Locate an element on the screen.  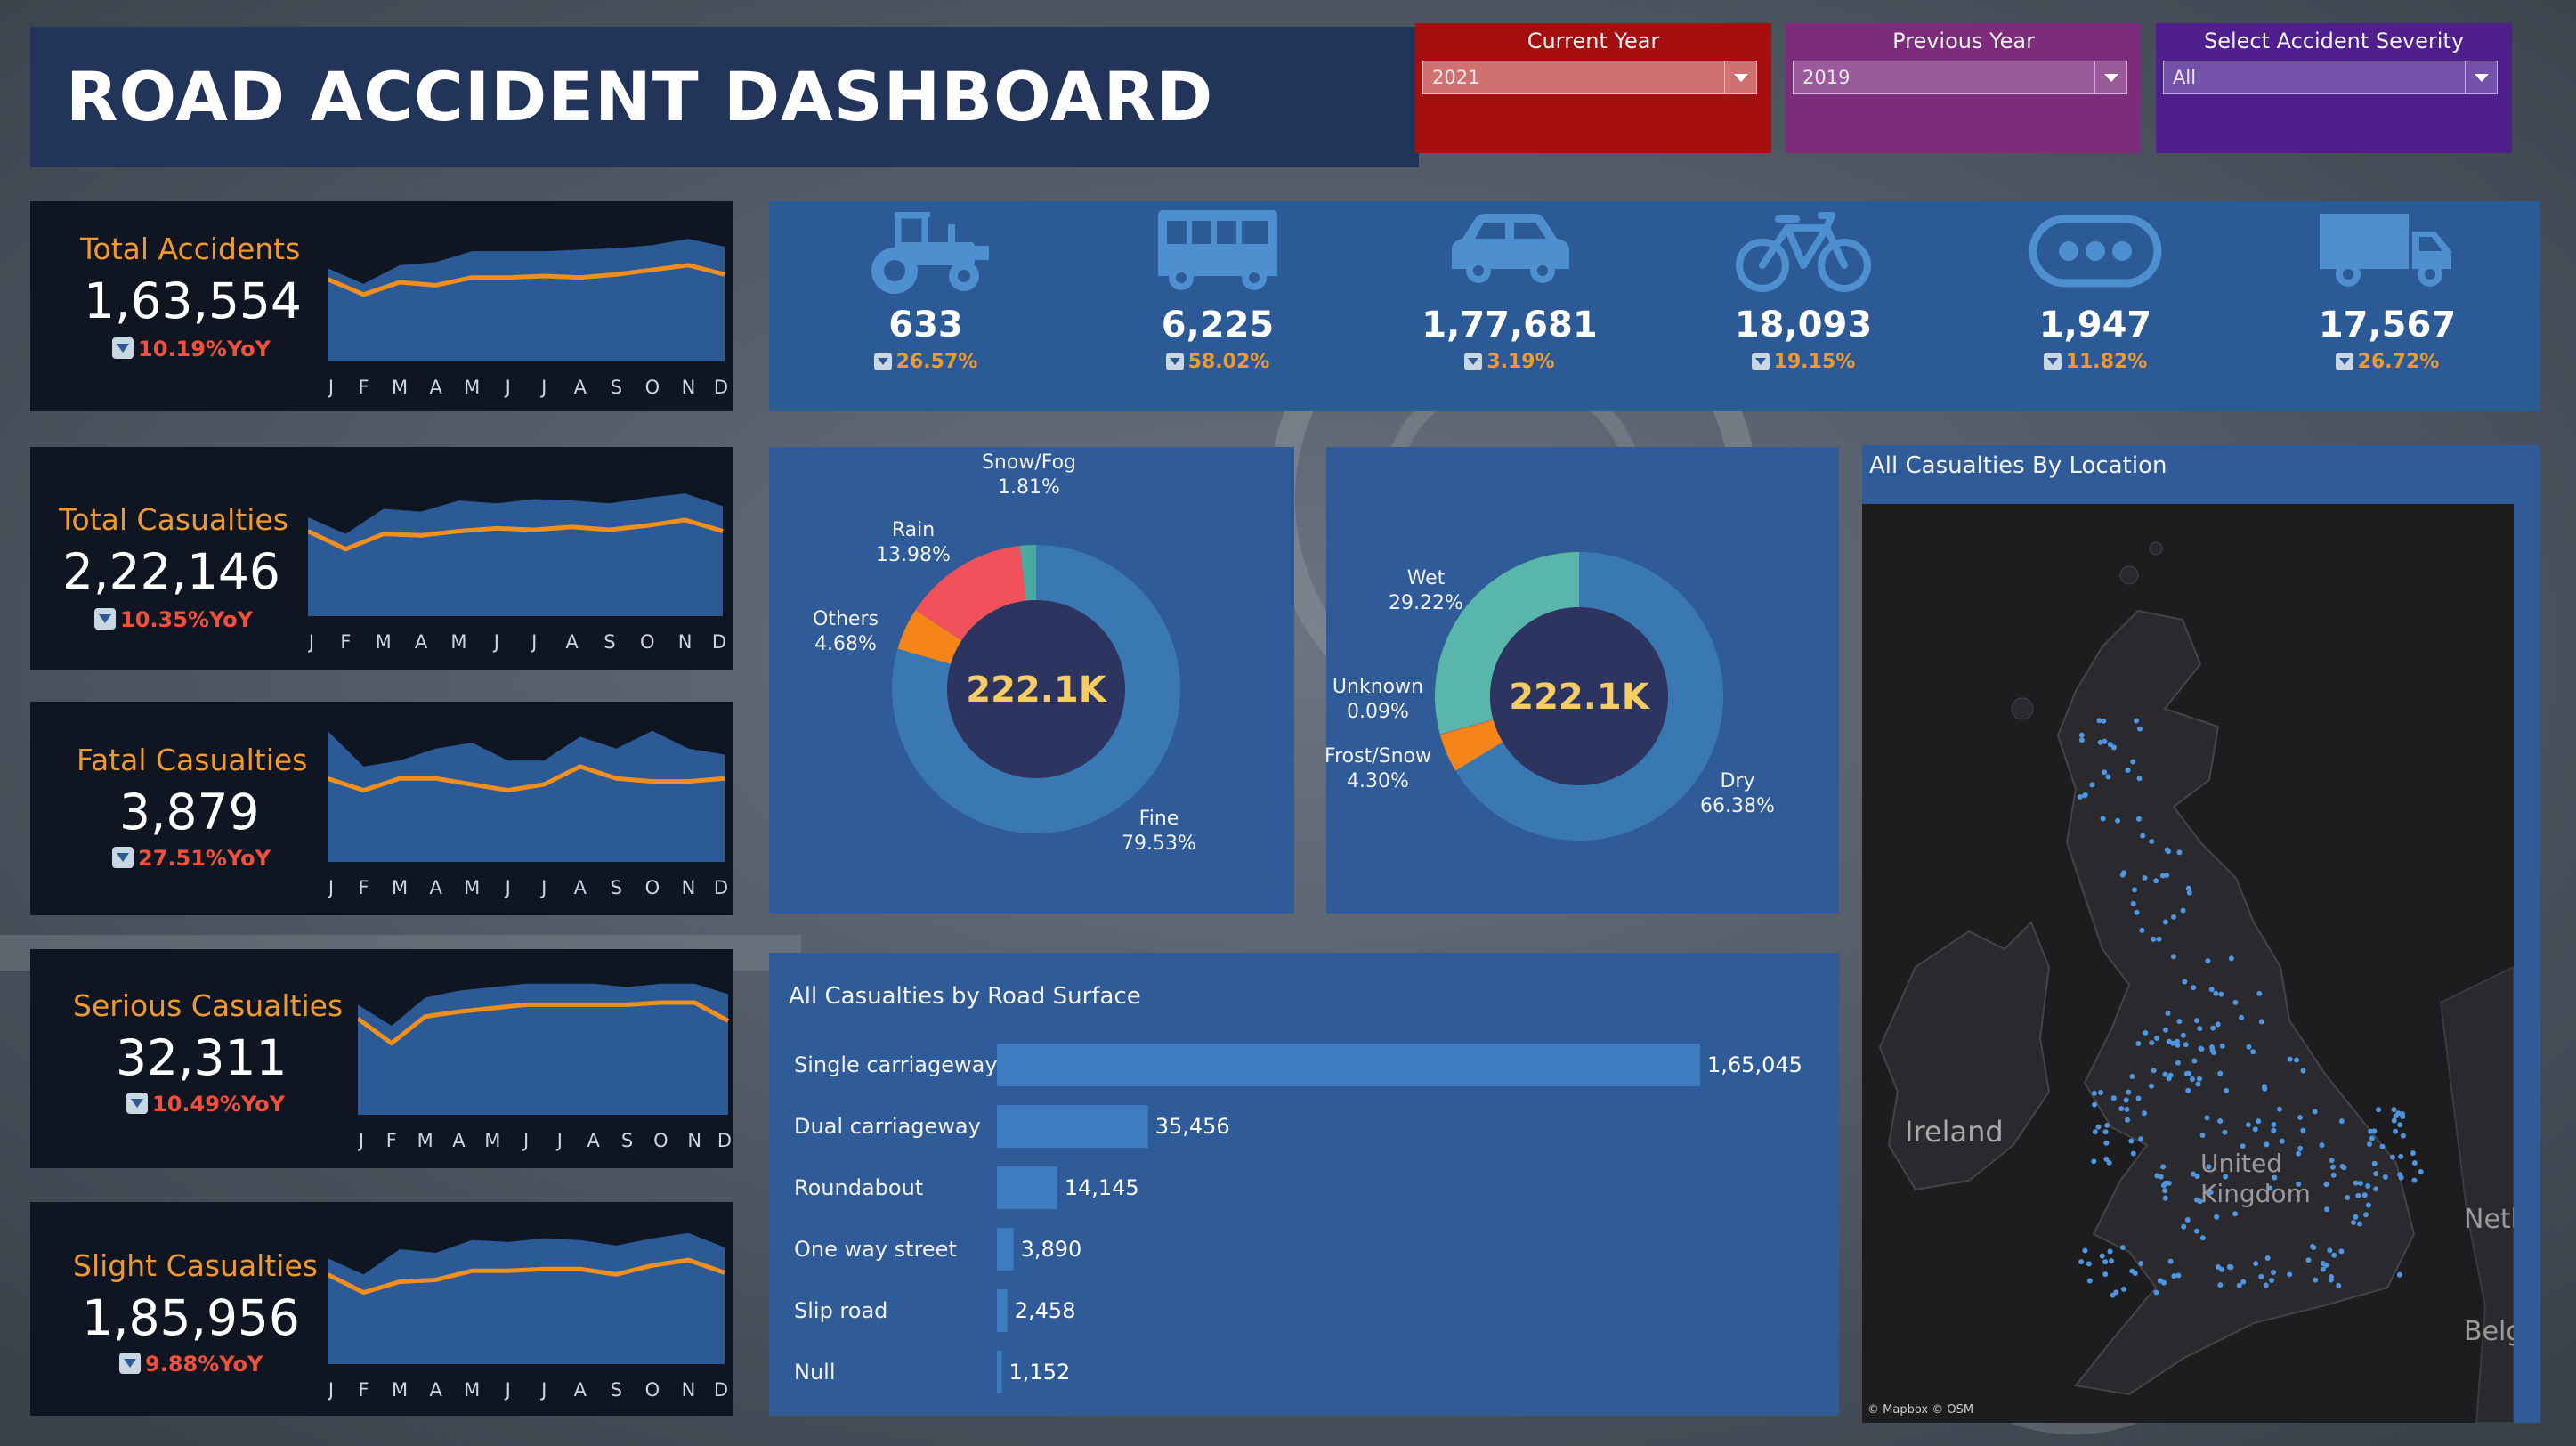
slice-label: Wet is located at coordinates (1426, 578).